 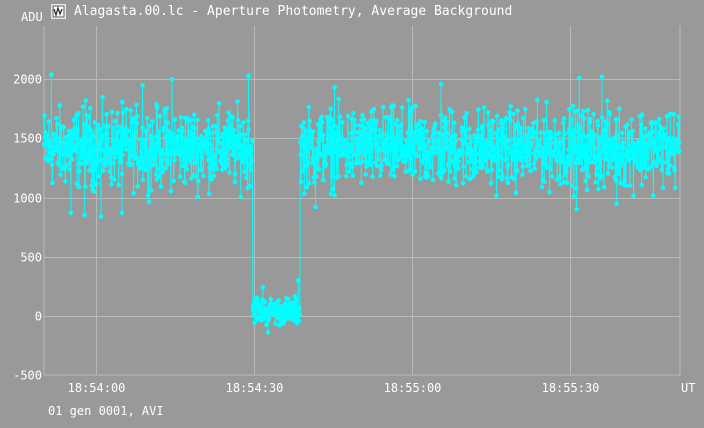 I want to click on footer-status: 01 gen 0001, AVI, so click(x=106, y=411).